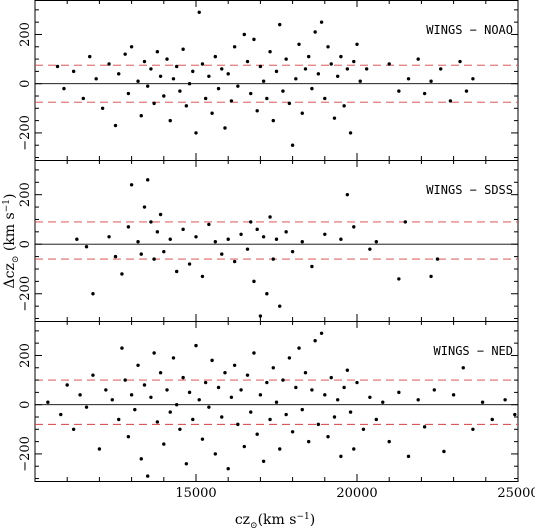 The width and height of the screenshot is (535, 529). What do you see at coordinates (25, 194) in the screenshot?
I see `y-tick-label: 200` at bounding box center [25, 194].